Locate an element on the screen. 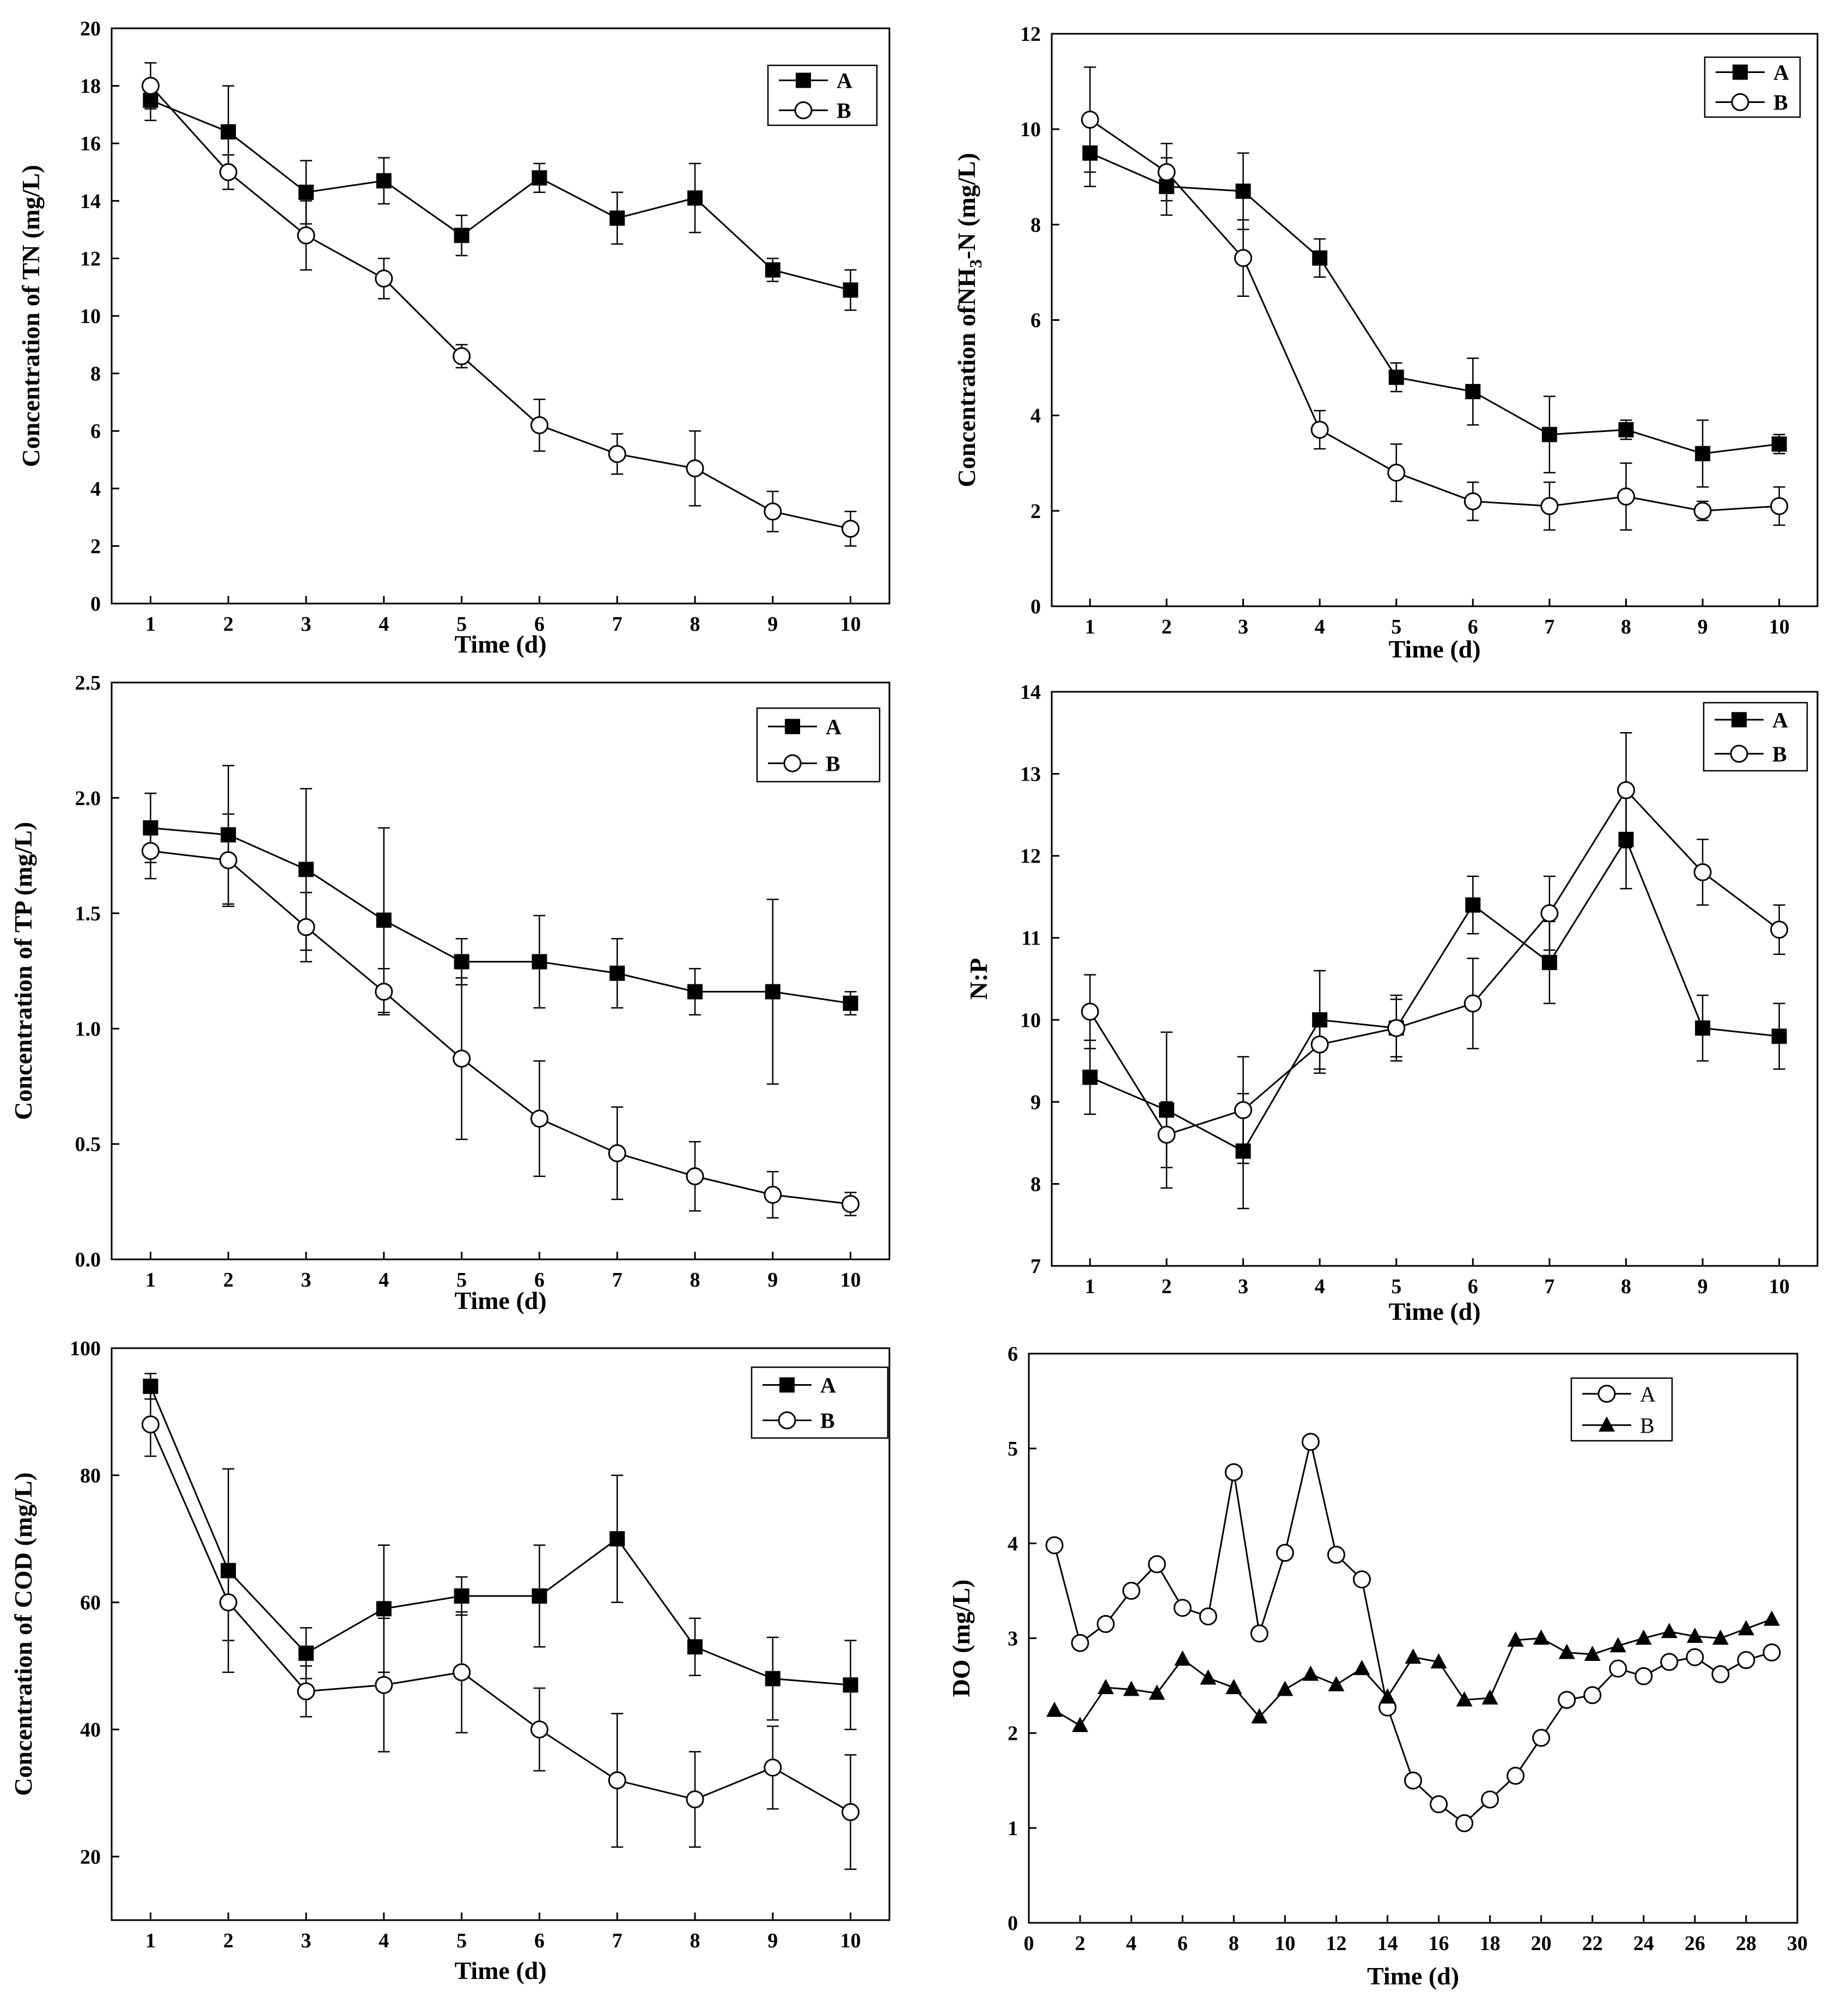 The height and width of the screenshot is (2004, 1848). x-tick-label: 7 is located at coordinates (1549, 627).